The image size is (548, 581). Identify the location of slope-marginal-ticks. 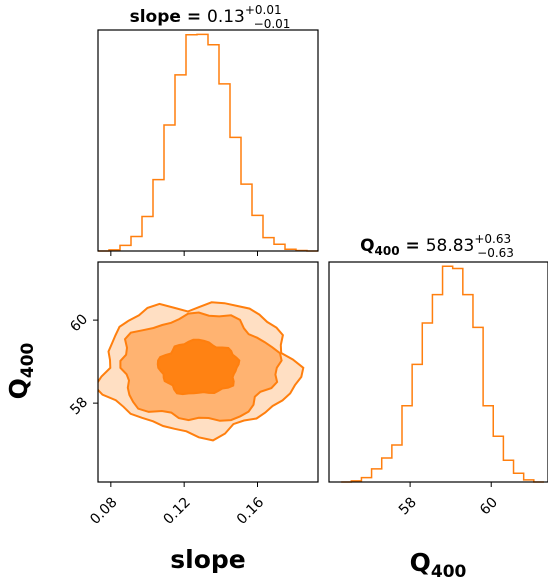
(184, 253).